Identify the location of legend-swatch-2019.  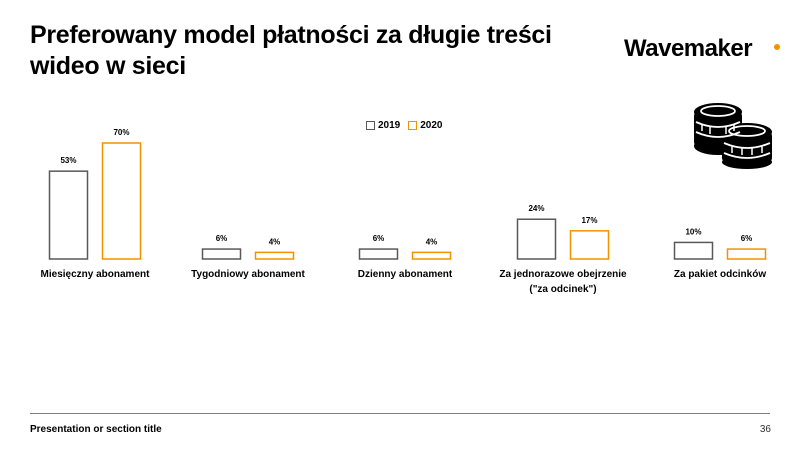
(370, 125).